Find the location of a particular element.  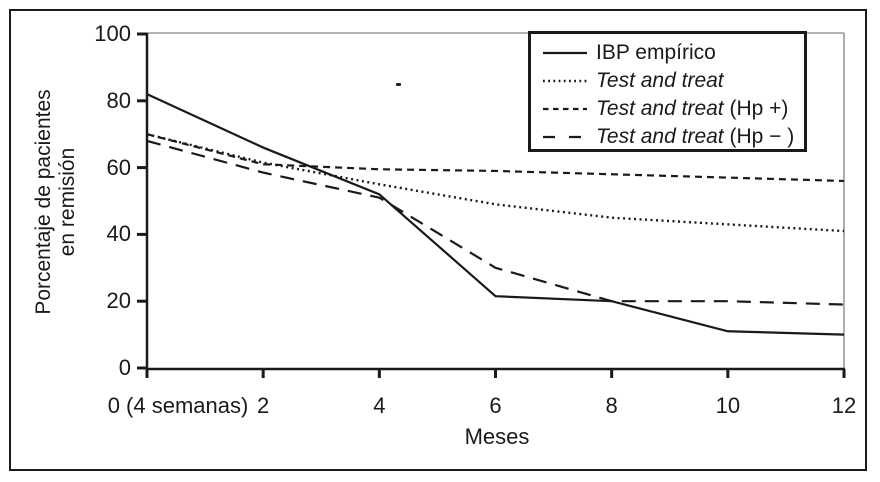

legend-label-regular: IBP empírico is located at coordinates (656, 52).